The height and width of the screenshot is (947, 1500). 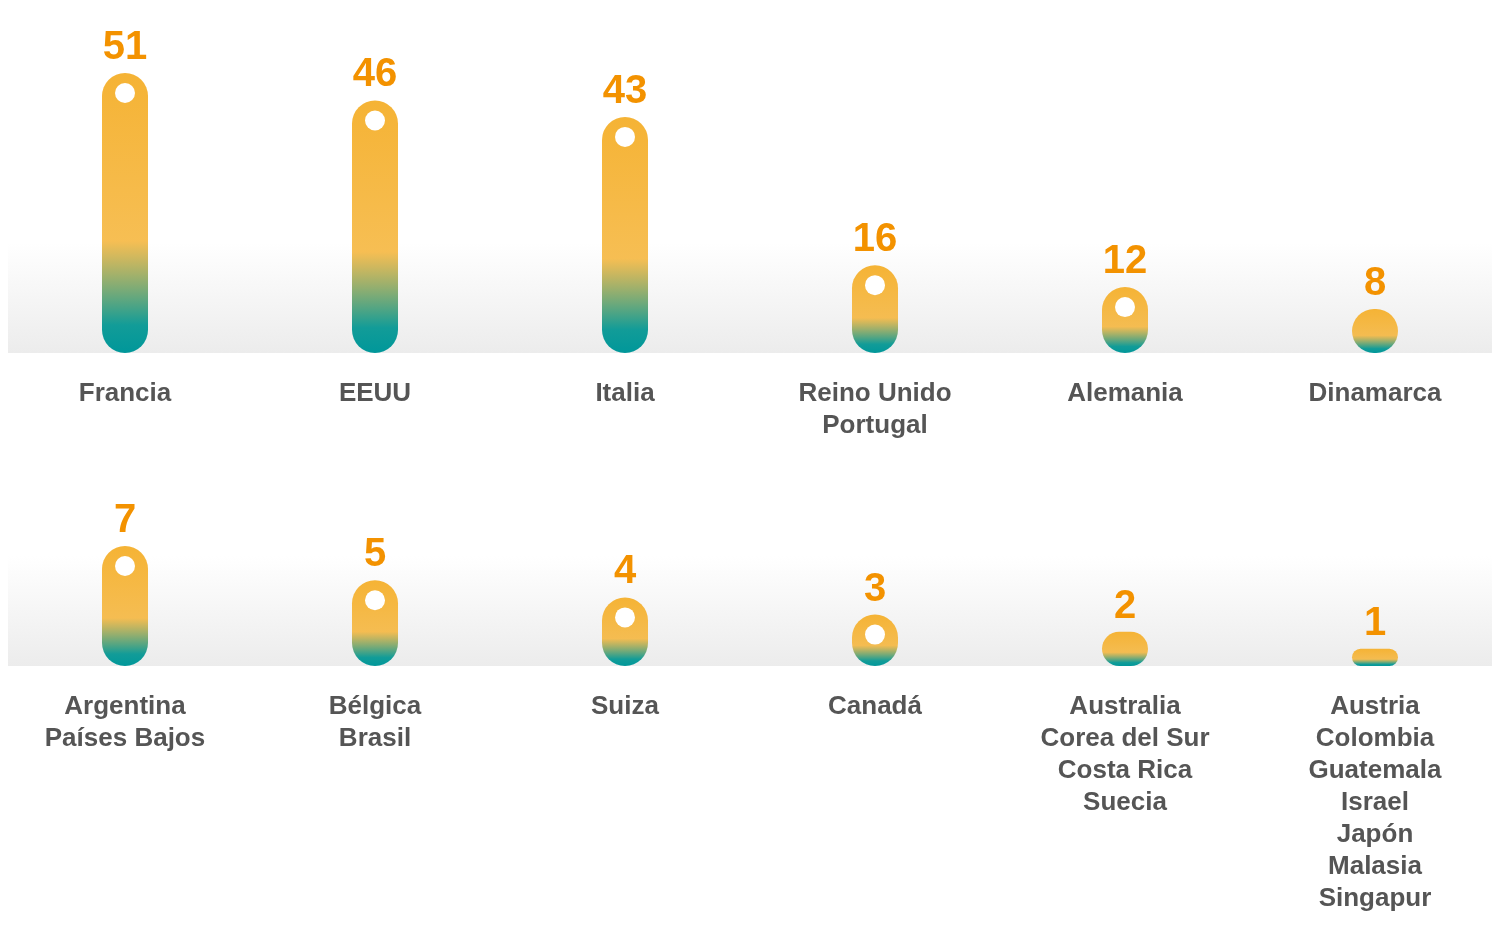 I want to click on data-label: 12, so click(x=1125, y=259).